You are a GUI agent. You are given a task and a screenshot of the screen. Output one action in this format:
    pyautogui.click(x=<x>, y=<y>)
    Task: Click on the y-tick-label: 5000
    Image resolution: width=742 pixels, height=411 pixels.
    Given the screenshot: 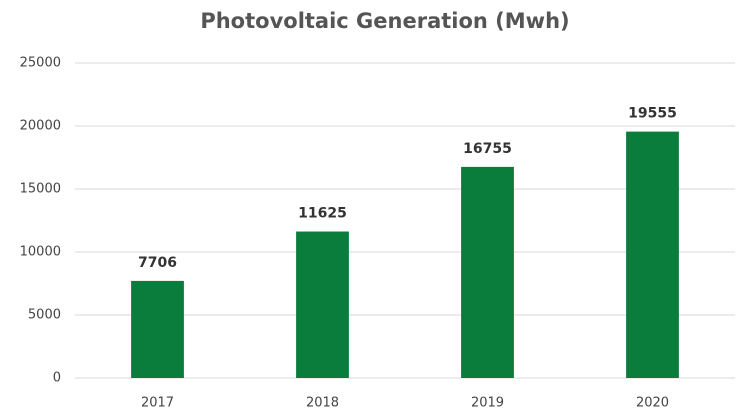 What is the action you would take?
    pyautogui.click(x=44, y=315)
    